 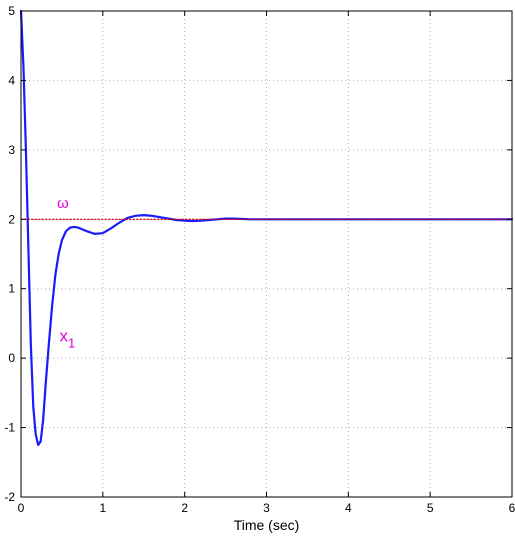 I want to click on x-tick-label-5: 5, so click(x=430, y=508).